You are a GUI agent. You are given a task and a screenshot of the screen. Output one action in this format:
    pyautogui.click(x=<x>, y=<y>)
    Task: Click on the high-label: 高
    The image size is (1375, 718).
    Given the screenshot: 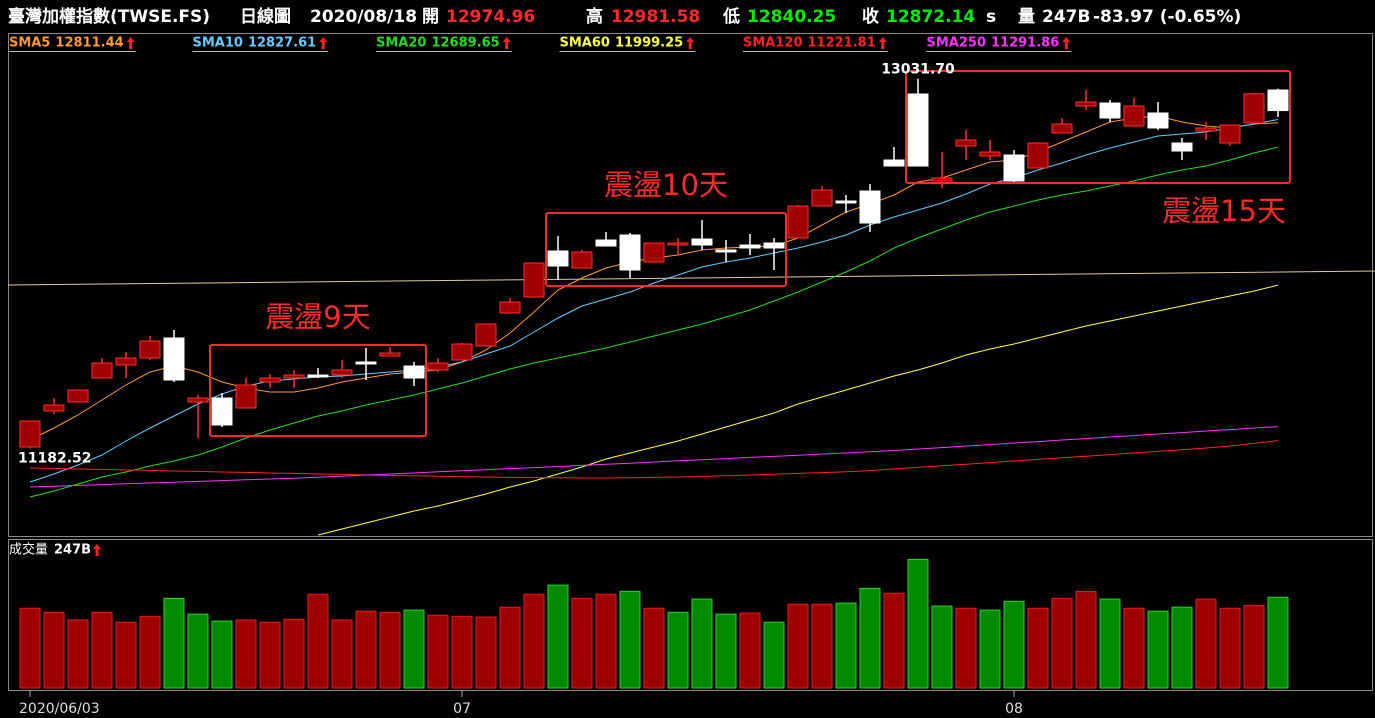 What is the action you would take?
    pyautogui.click(x=594, y=16)
    